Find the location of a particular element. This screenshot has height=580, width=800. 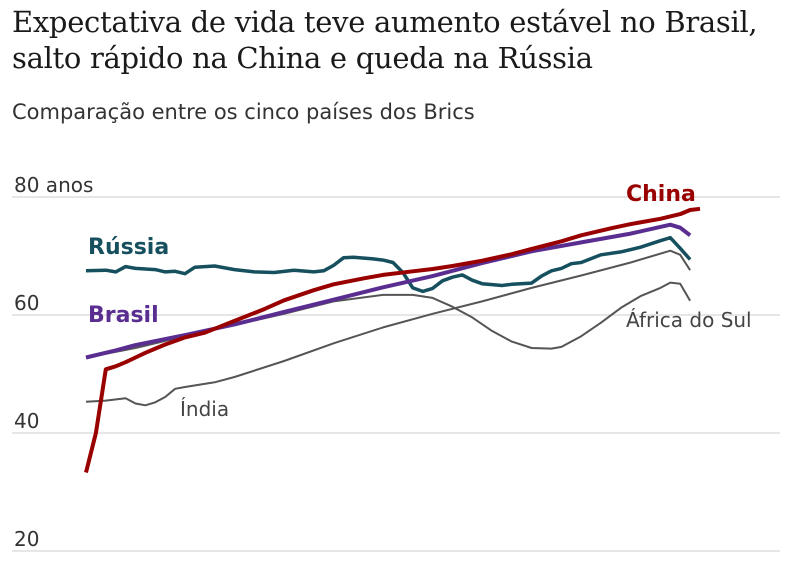

series-line-russia is located at coordinates (388, 264).